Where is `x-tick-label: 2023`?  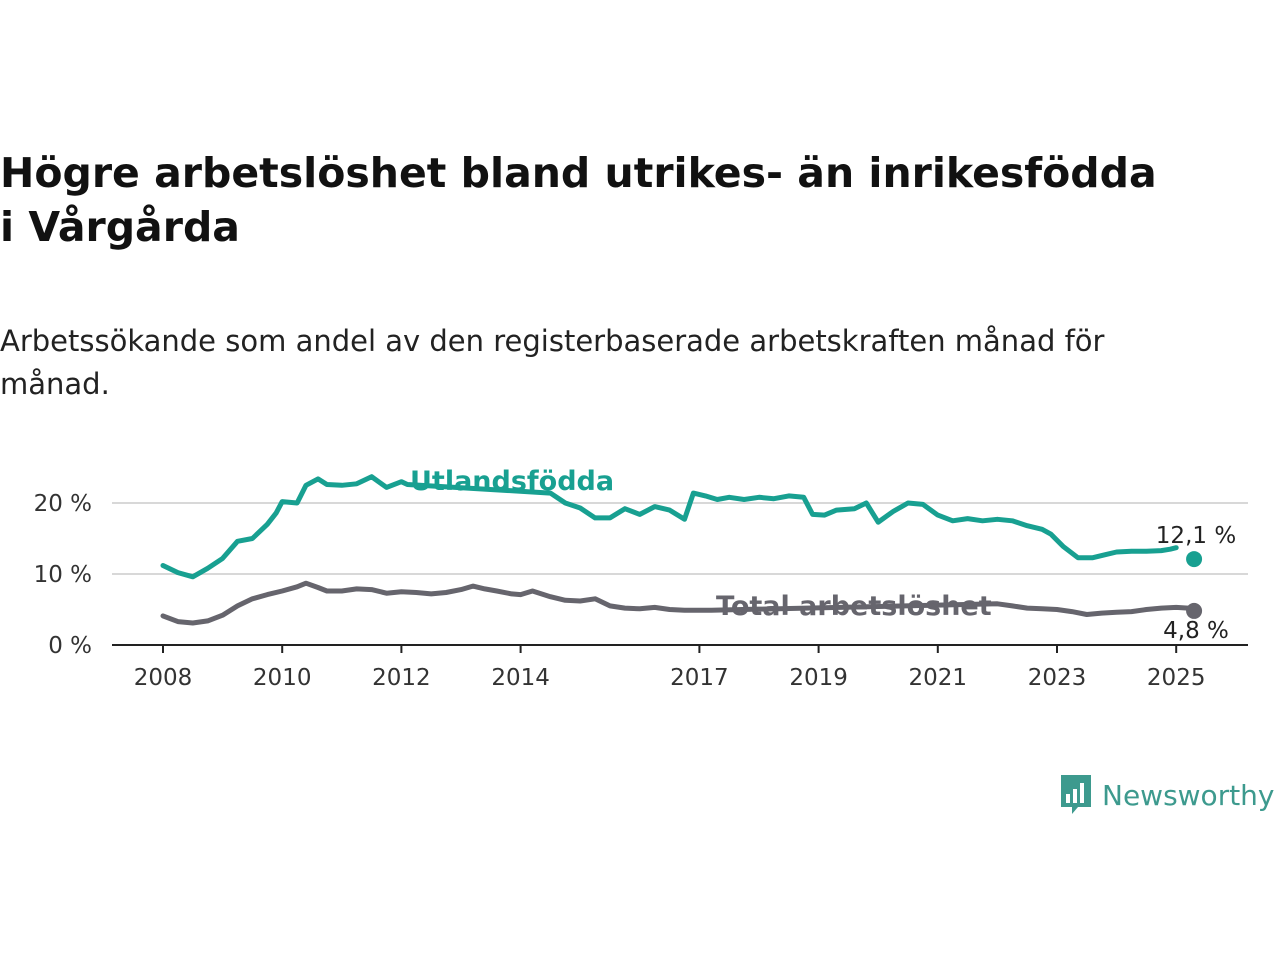 x-tick-label: 2023 is located at coordinates (1057, 678).